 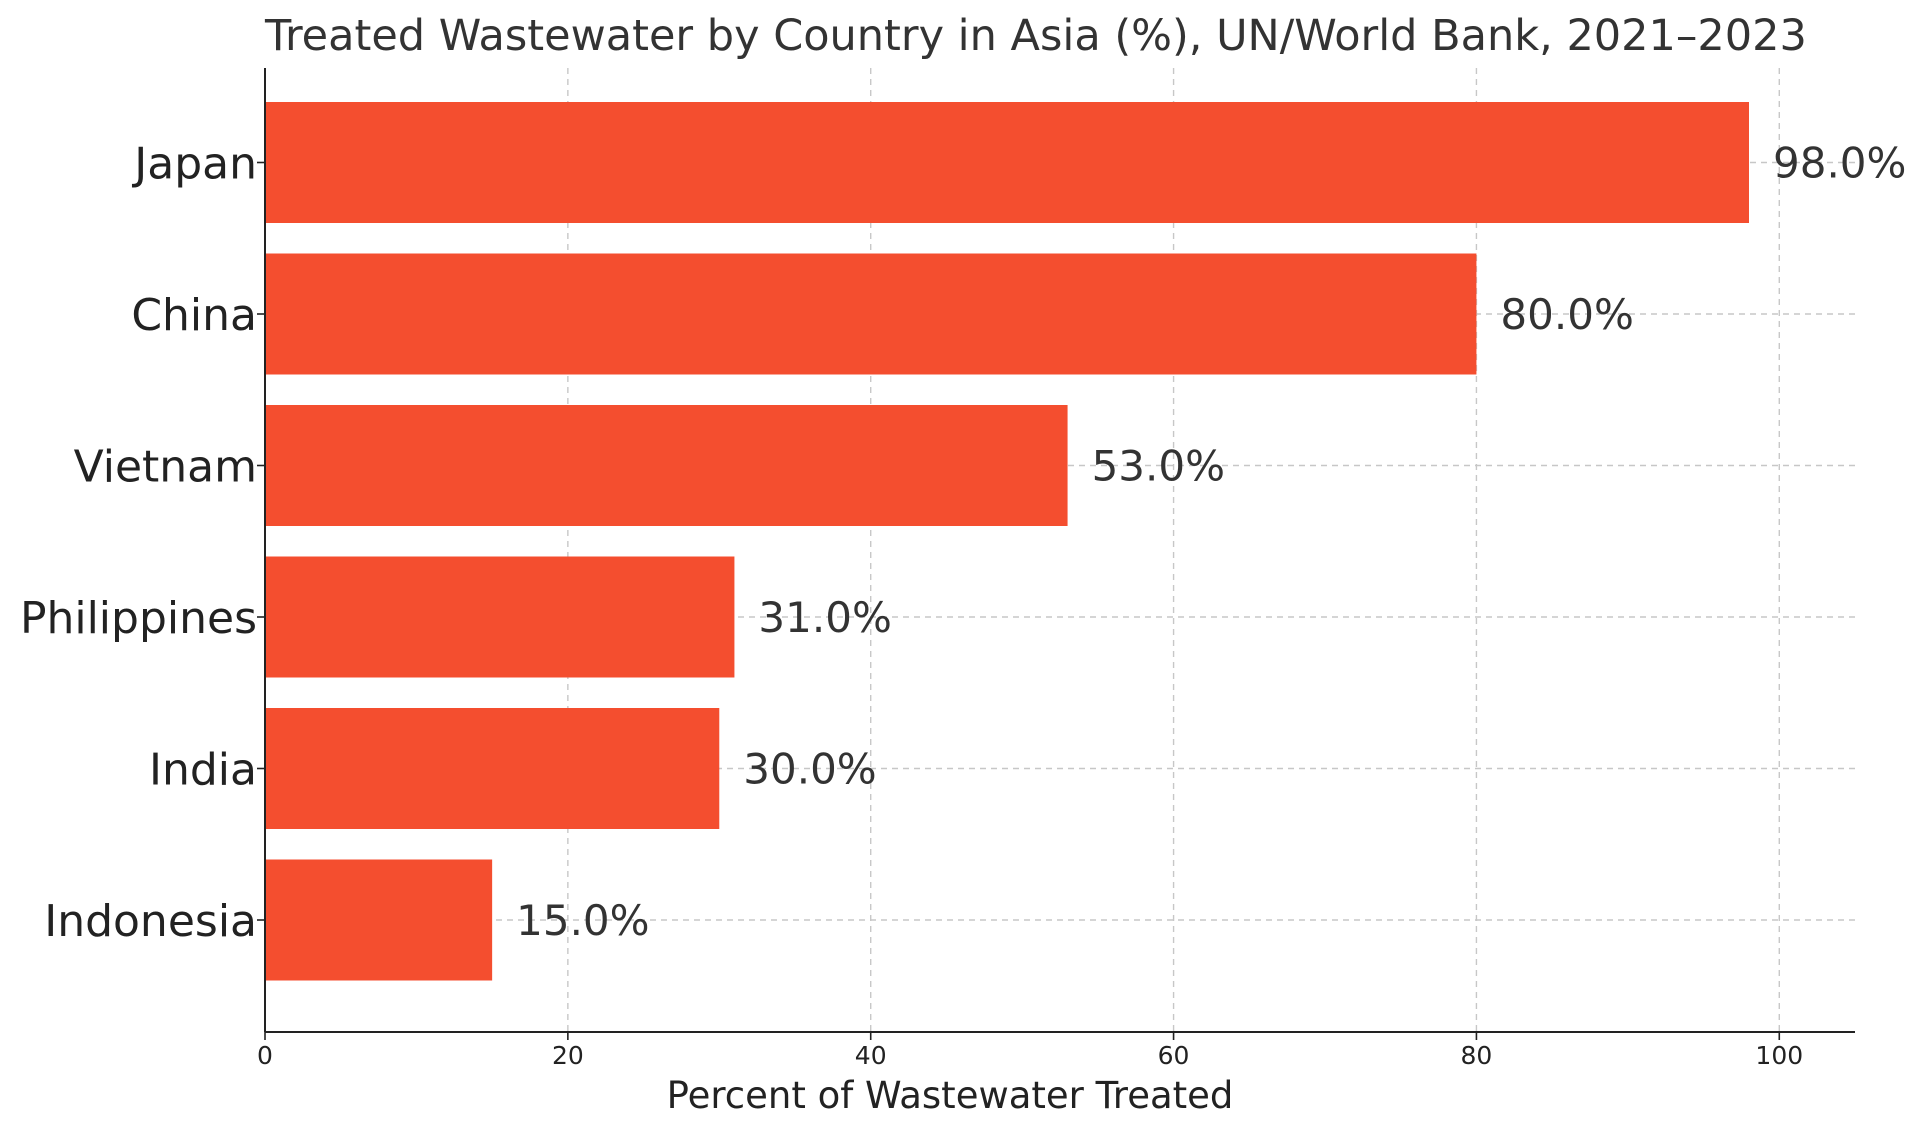 What do you see at coordinates (871, 1055) in the screenshot?
I see `x-tick-label: 40` at bounding box center [871, 1055].